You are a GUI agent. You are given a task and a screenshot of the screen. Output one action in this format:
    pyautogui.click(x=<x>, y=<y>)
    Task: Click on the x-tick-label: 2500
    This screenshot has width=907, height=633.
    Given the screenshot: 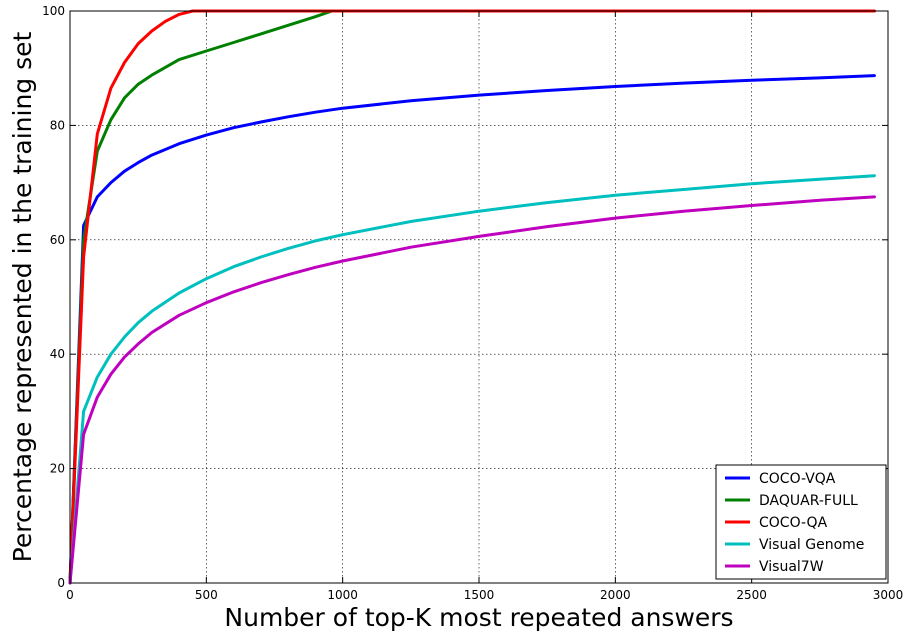 What is the action you would take?
    pyautogui.click(x=751, y=595)
    